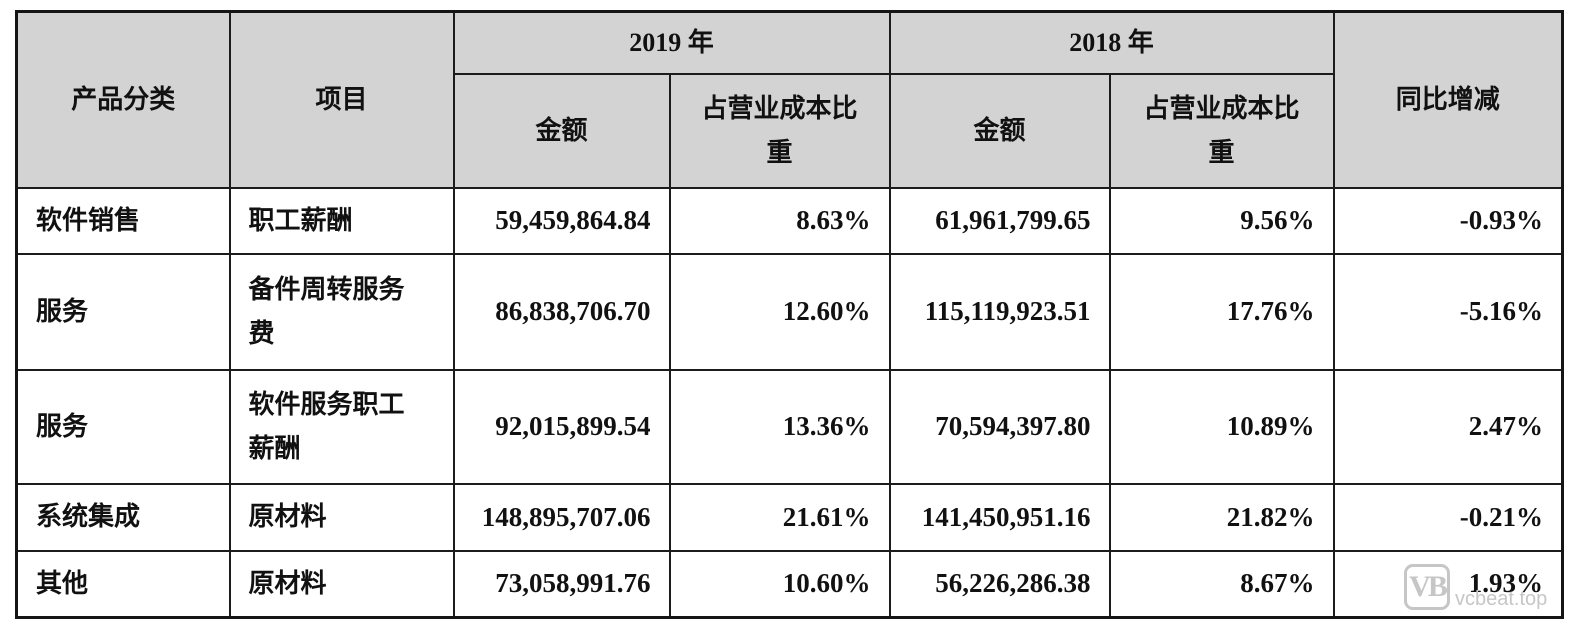 Image resolution: width=1578 pixels, height=630 pixels. Describe the element at coordinates (341, 99) in the screenshot. I see `header-item: 项目` at that location.